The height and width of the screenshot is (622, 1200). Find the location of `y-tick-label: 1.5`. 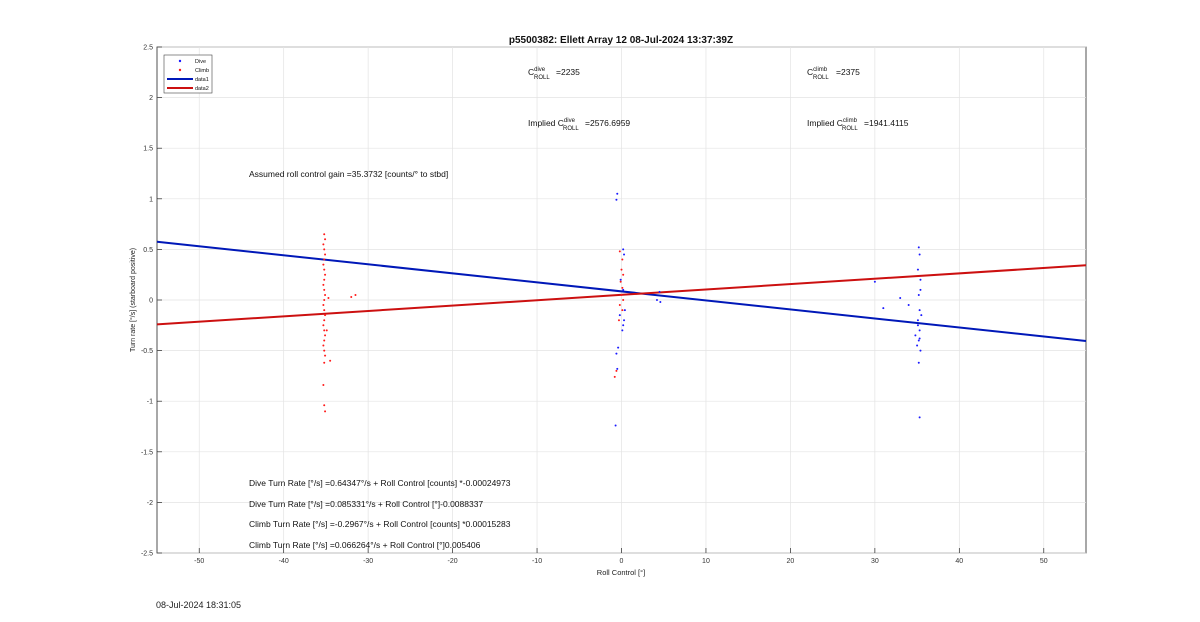

y-tick-label: 1.5 is located at coordinates (148, 149).